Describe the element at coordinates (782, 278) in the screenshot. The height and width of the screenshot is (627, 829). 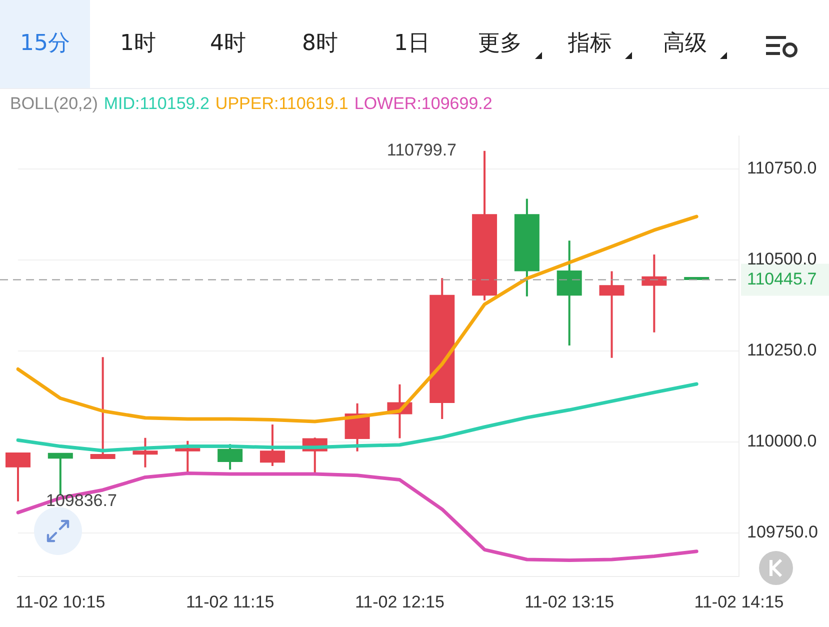
I see `ref-line-label: 110445.7` at that location.